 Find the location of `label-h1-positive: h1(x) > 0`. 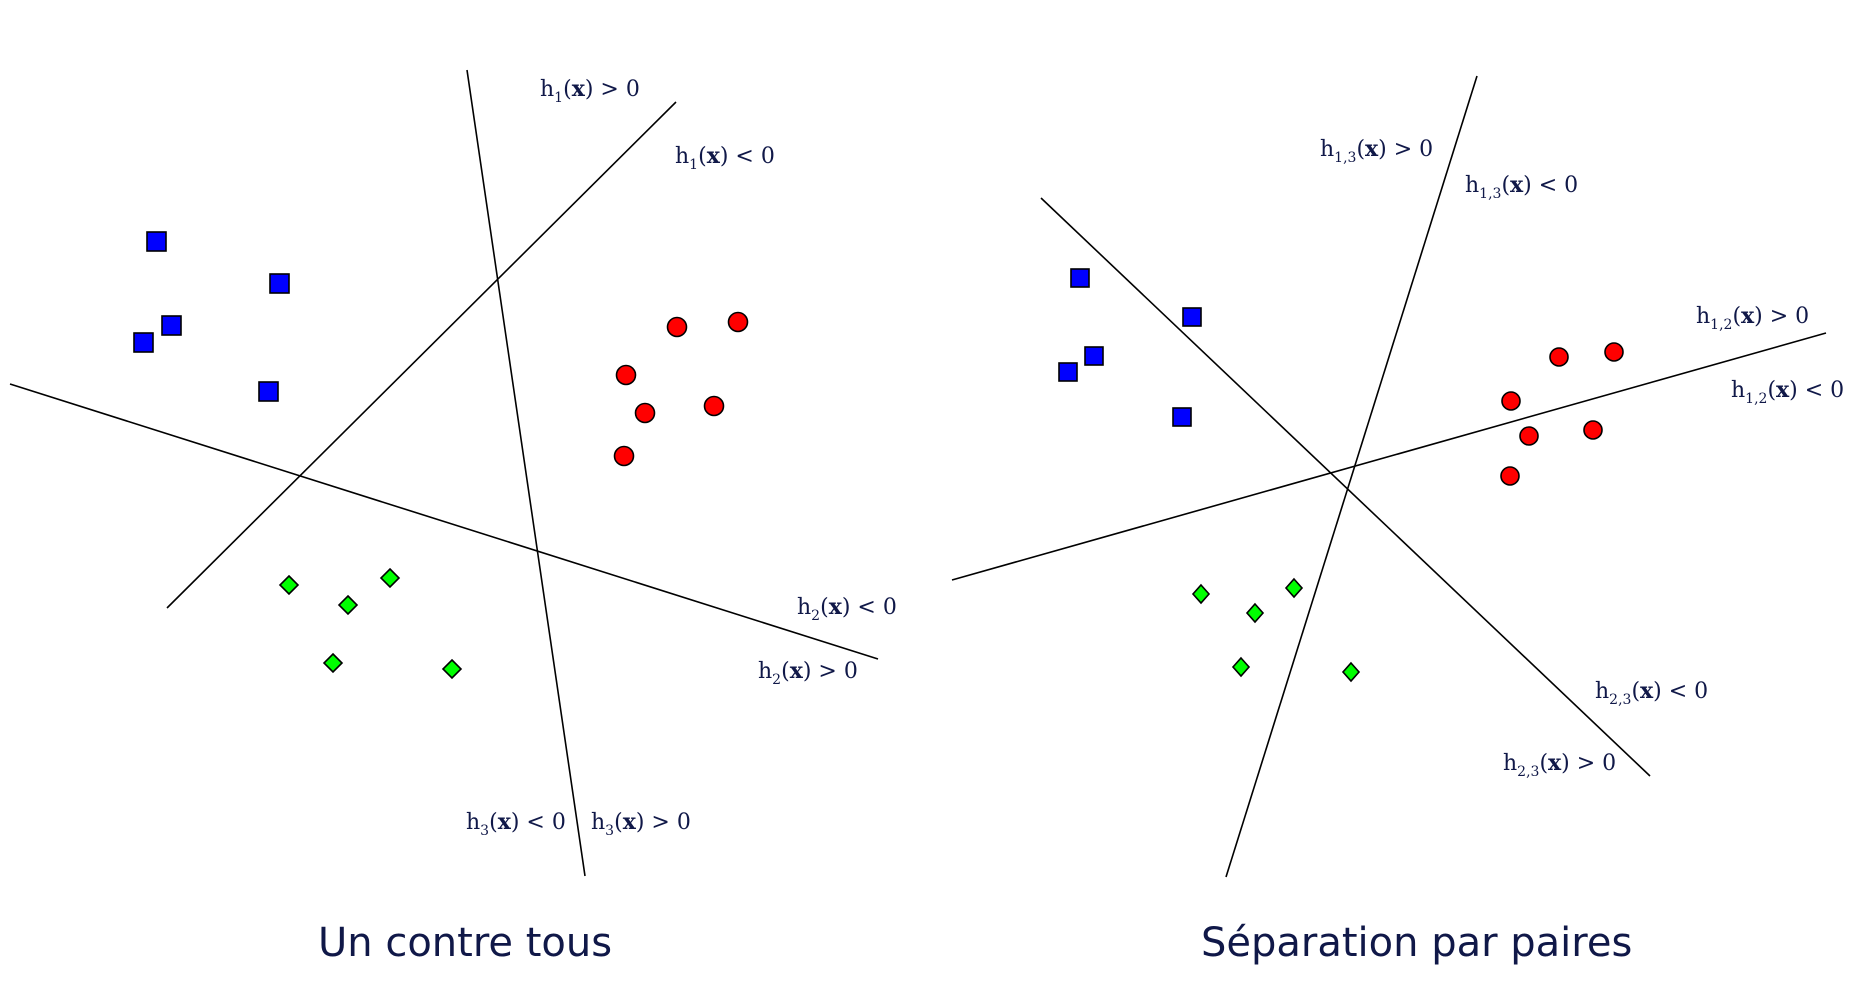

label-h1-positive: h1(x) > 0 is located at coordinates (590, 91).